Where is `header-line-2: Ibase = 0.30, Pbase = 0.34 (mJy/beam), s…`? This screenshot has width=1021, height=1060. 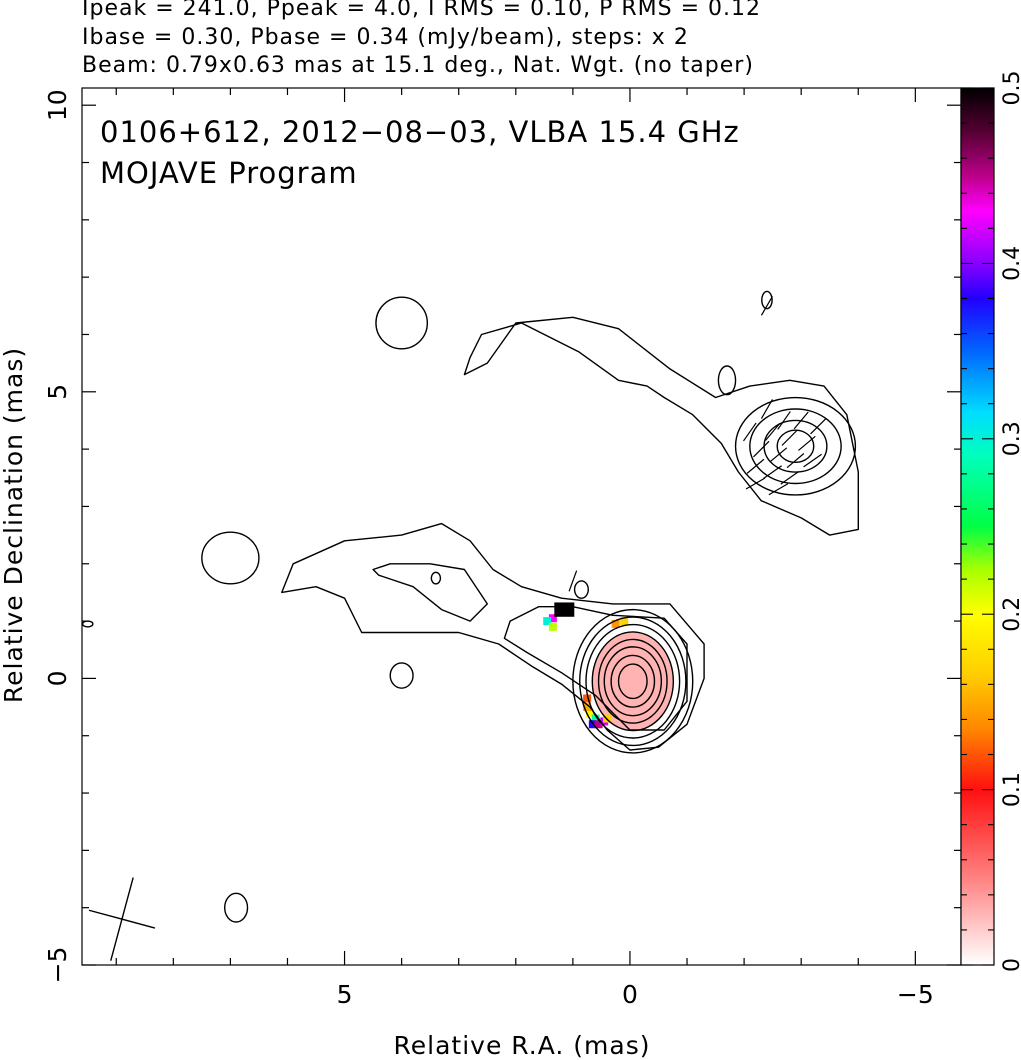 header-line-2: Ibase = 0.30, Pbase = 0.34 (mJy/beam), s… is located at coordinates (385, 37).